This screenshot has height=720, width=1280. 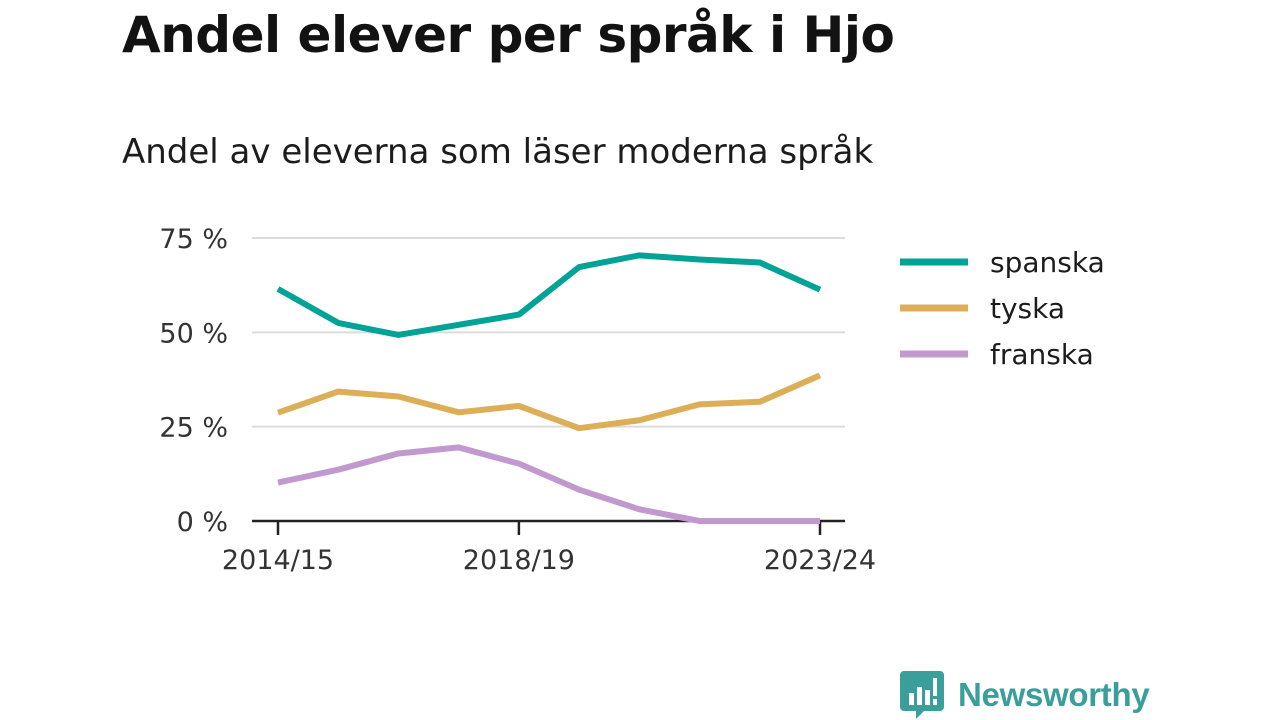 What do you see at coordinates (193, 239) in the screenshot?
I see `y-tick-label-75: 75 %` at bounding box center [193, 239].